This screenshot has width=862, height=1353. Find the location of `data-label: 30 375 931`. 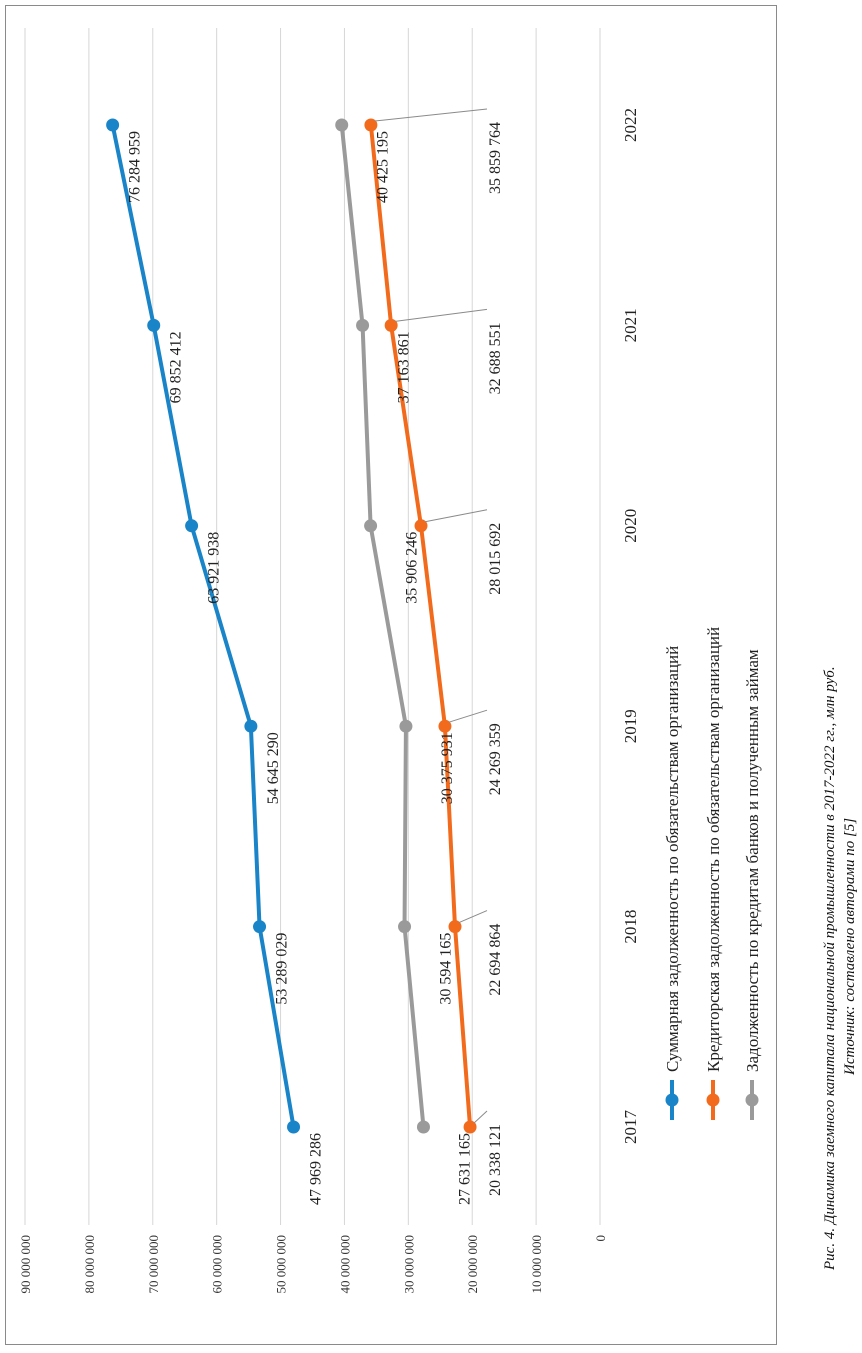

data-label: 30 375 931 is located at coordinates (447, 768).